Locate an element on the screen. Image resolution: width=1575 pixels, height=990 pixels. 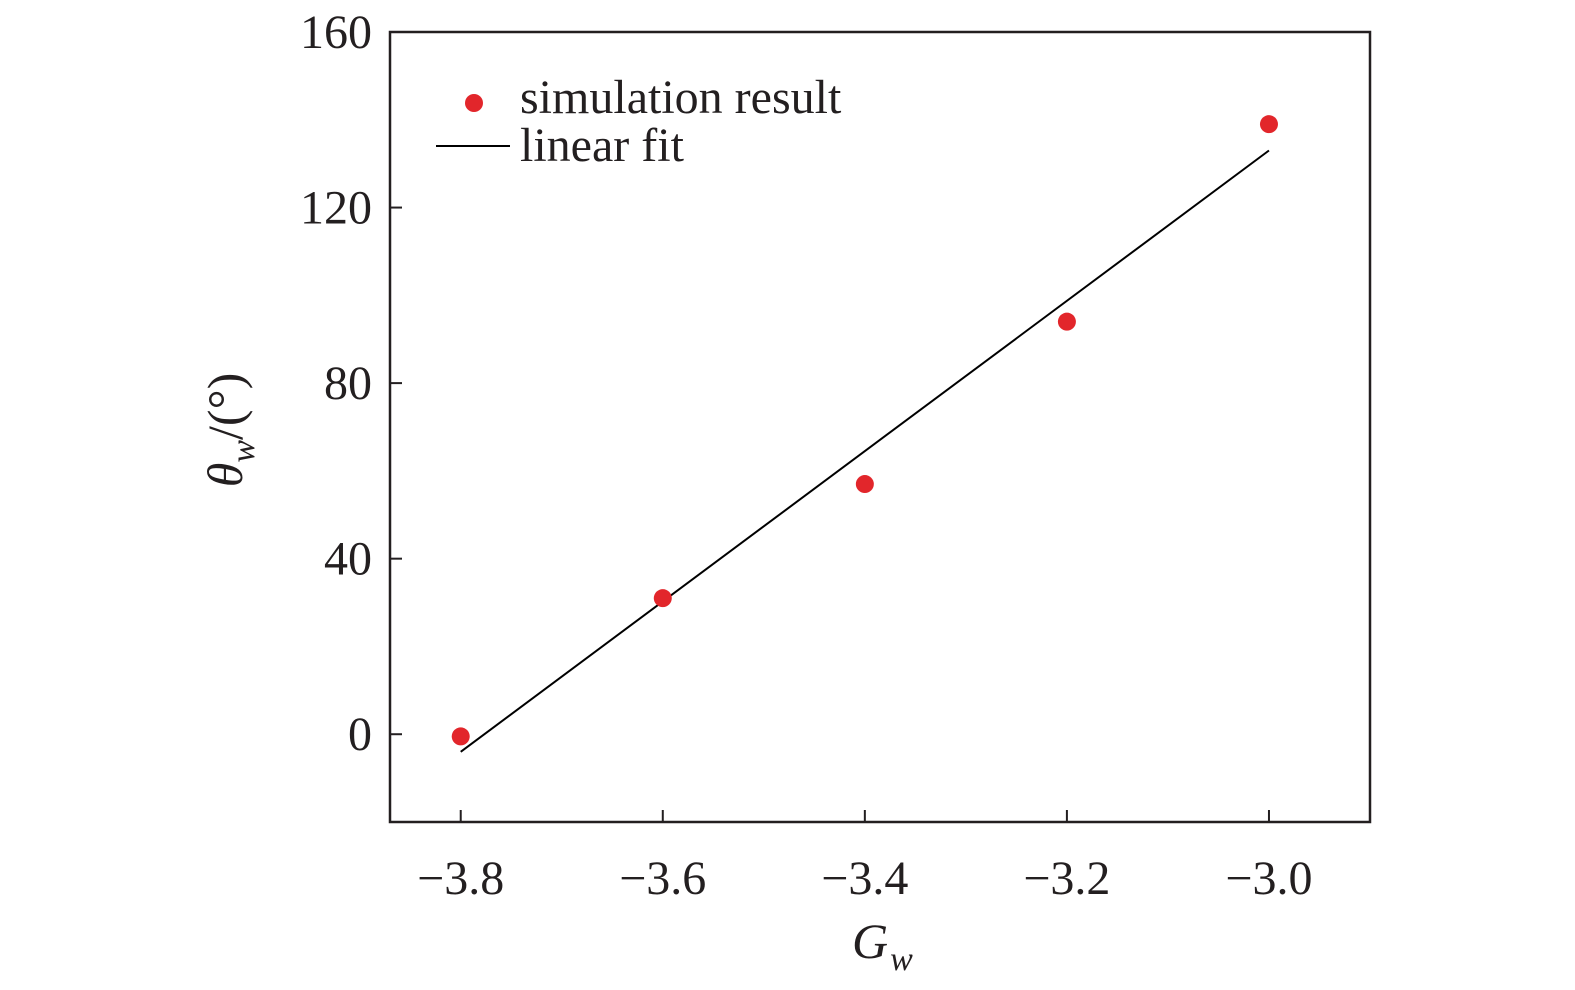
x-tick-label: −3.2 is located at coordinates (1066, 878).